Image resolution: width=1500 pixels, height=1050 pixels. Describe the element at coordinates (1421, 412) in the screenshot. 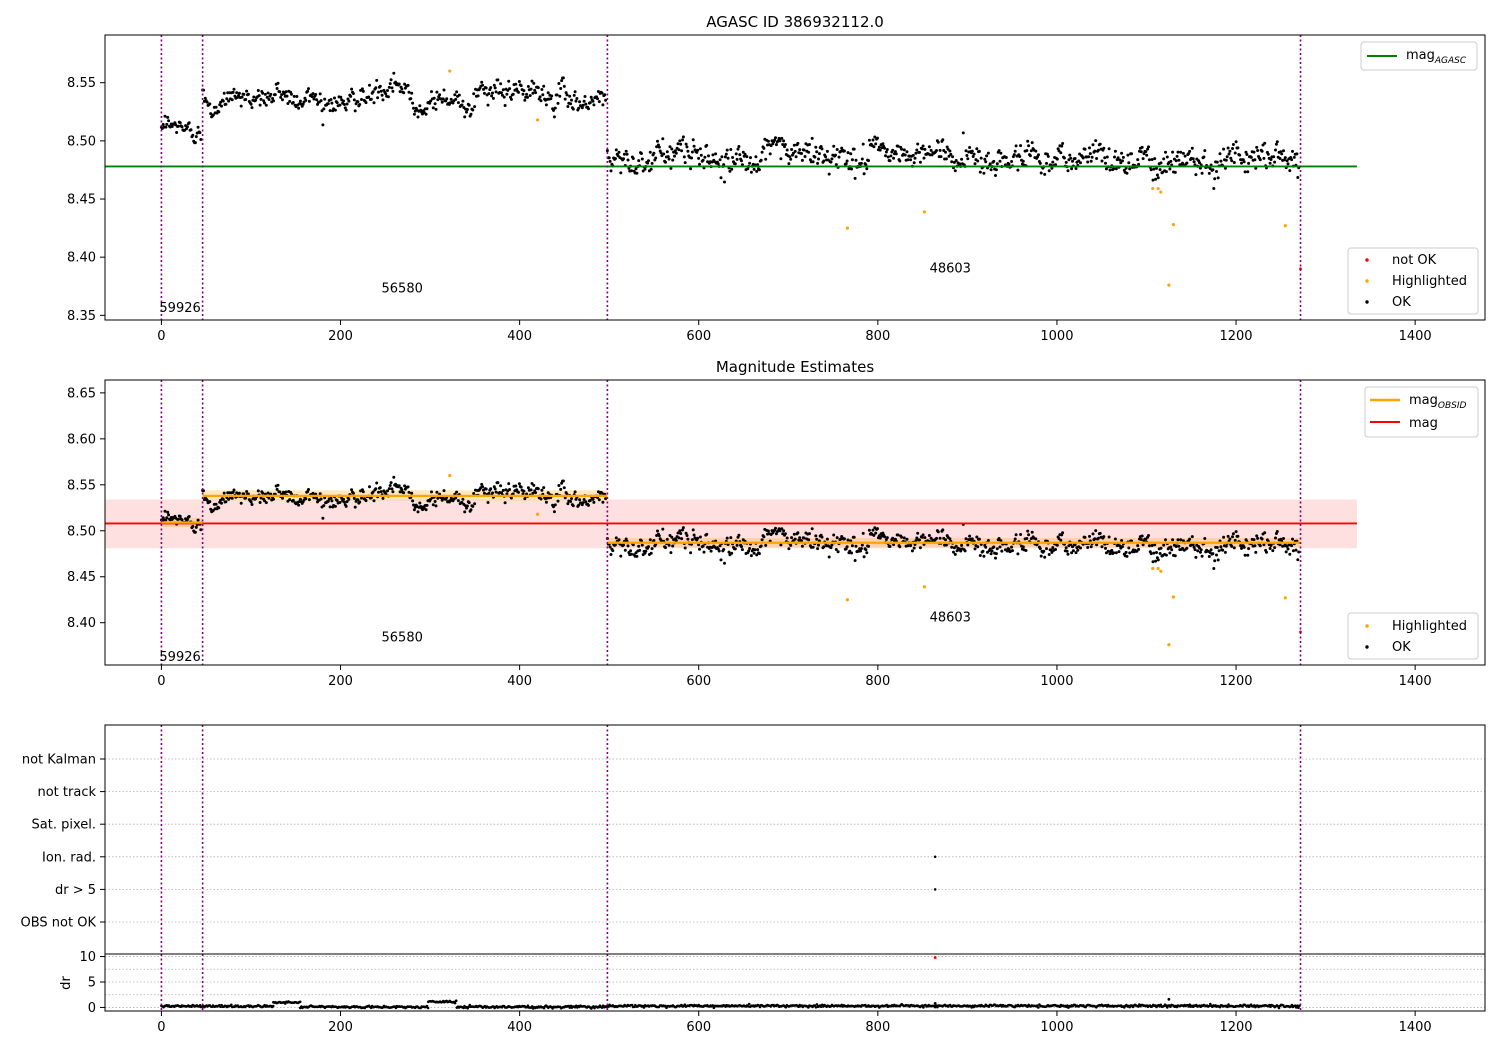

I see `panel2-legend-top: magOBSID mag` at that location.